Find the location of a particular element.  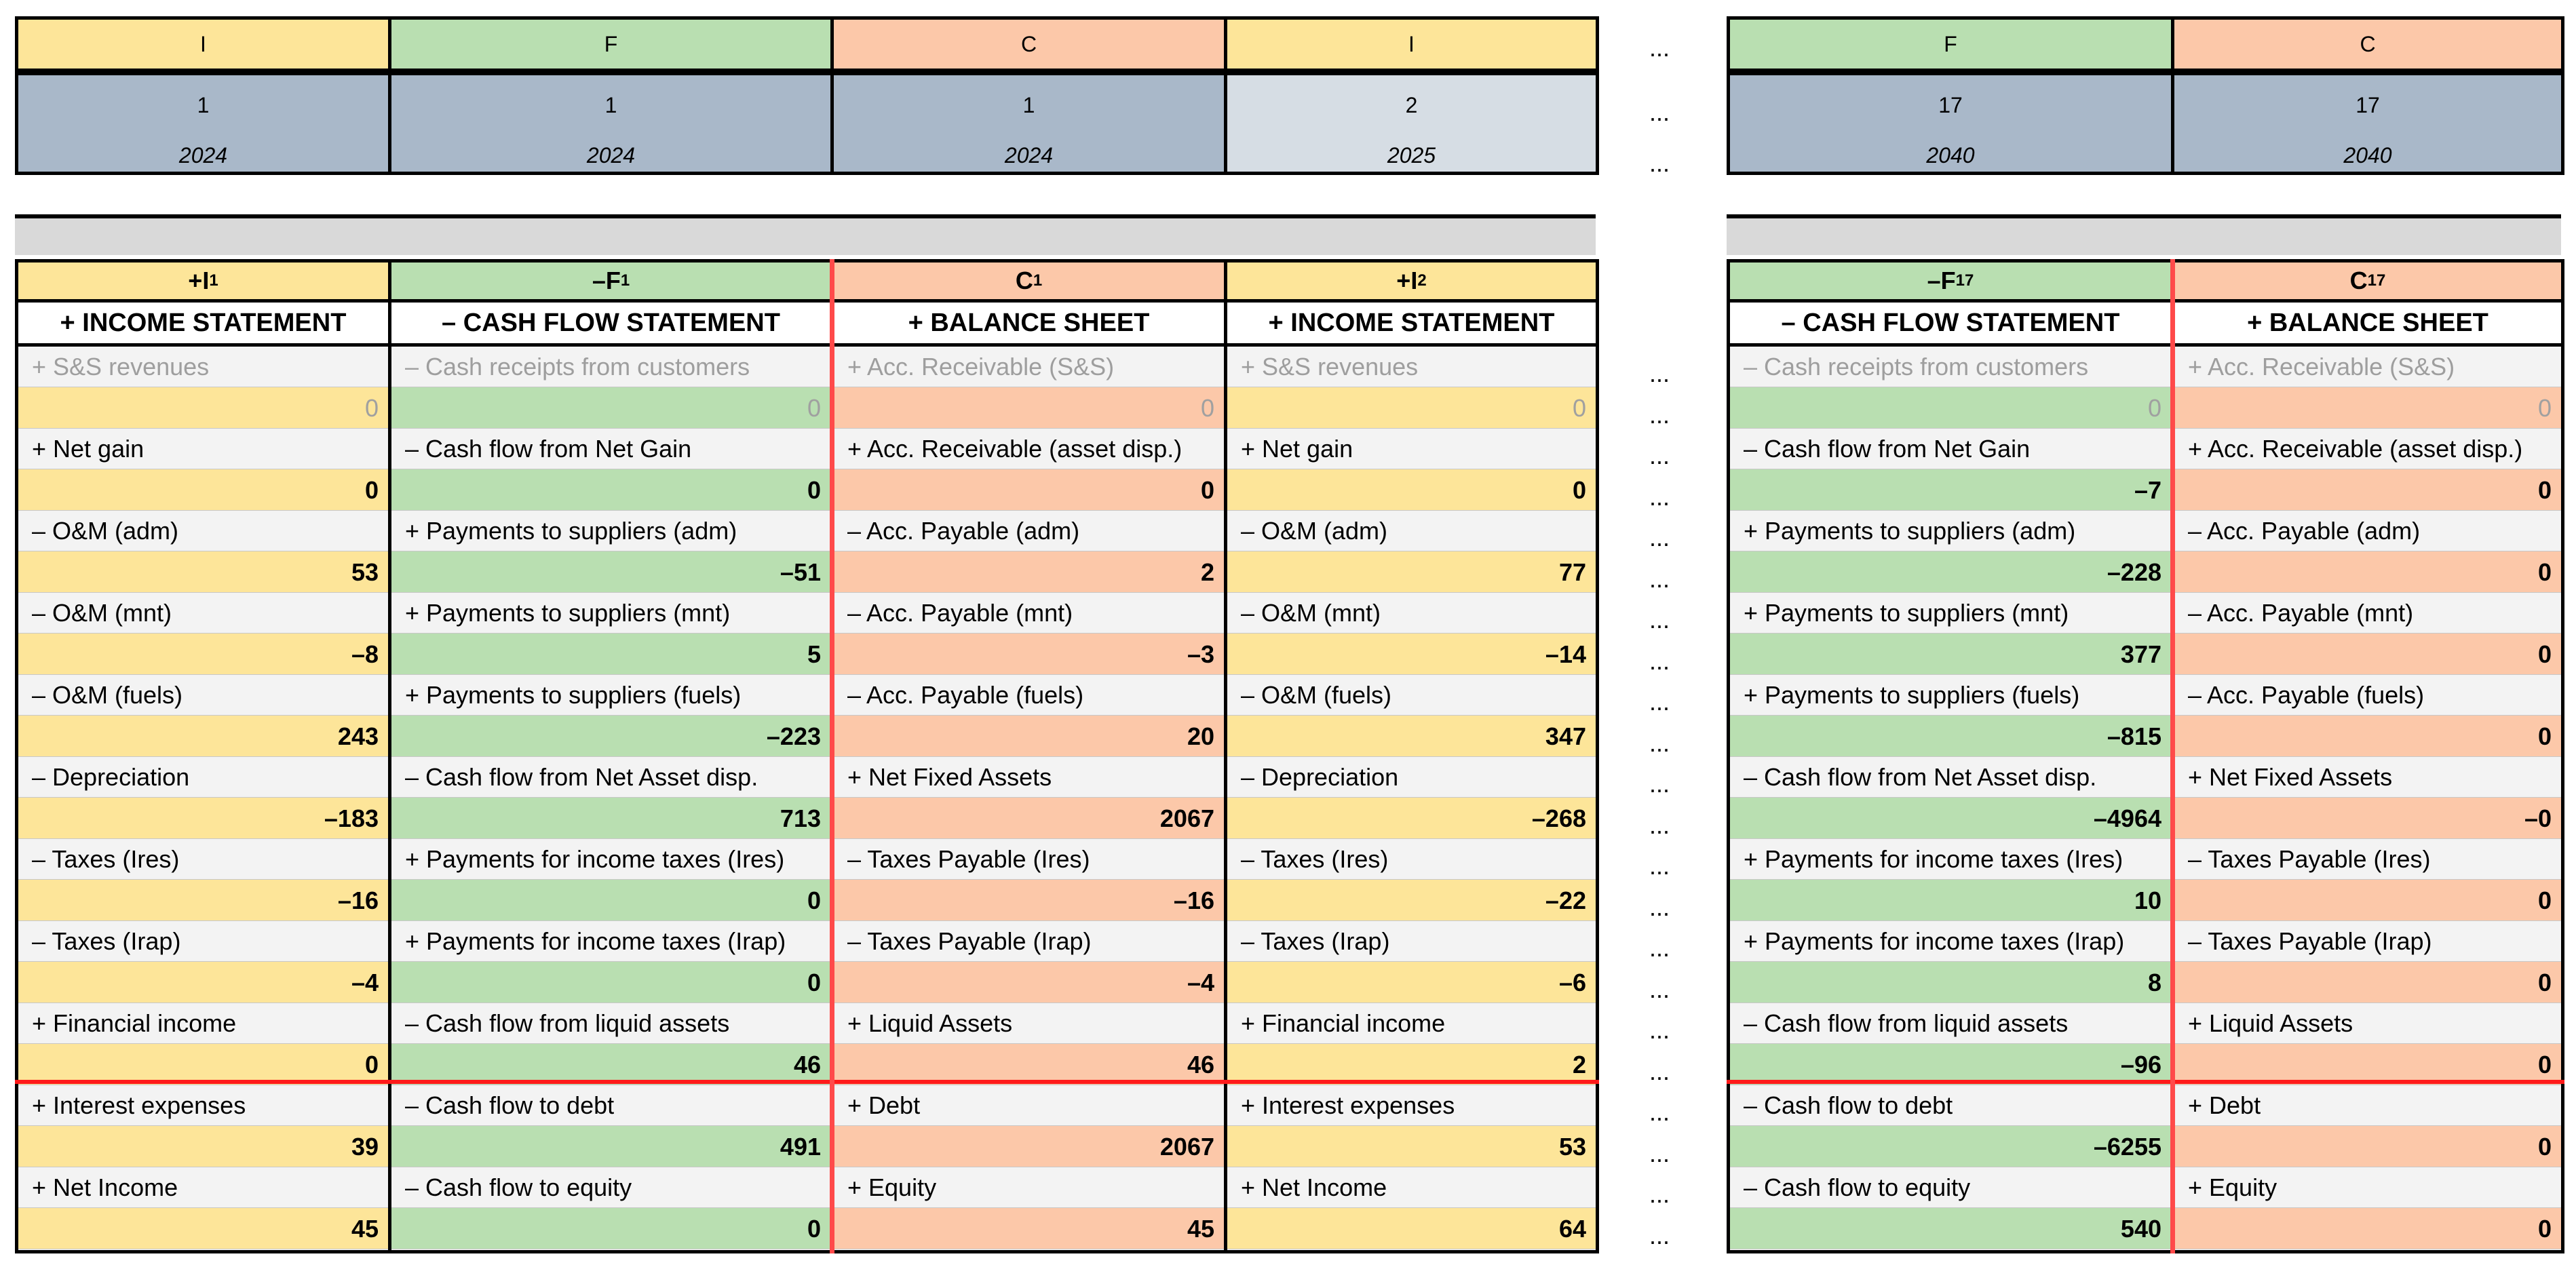

row-value: –815 is located at coordinates (1950, 736).